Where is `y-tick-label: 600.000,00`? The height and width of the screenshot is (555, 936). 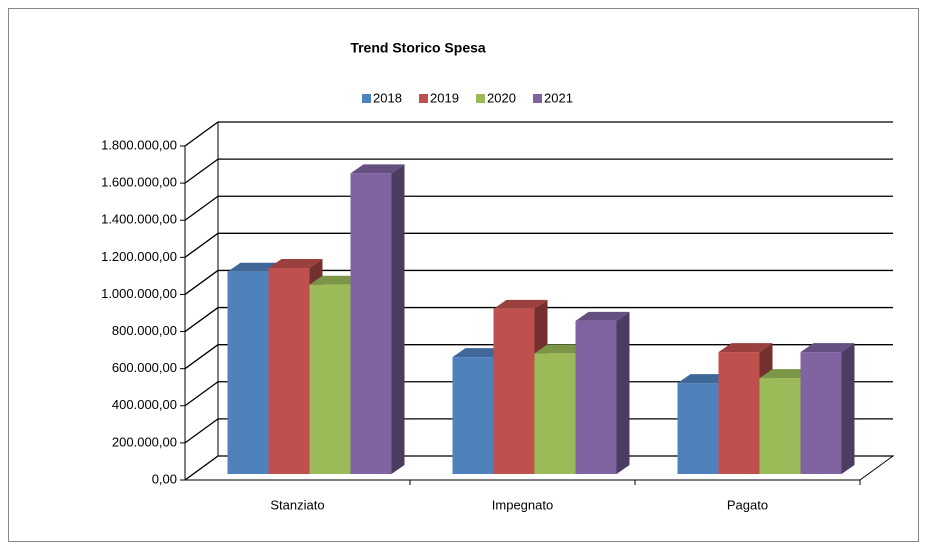
y-tick-label: 600.000,00 is located at coordinates (144, 367).